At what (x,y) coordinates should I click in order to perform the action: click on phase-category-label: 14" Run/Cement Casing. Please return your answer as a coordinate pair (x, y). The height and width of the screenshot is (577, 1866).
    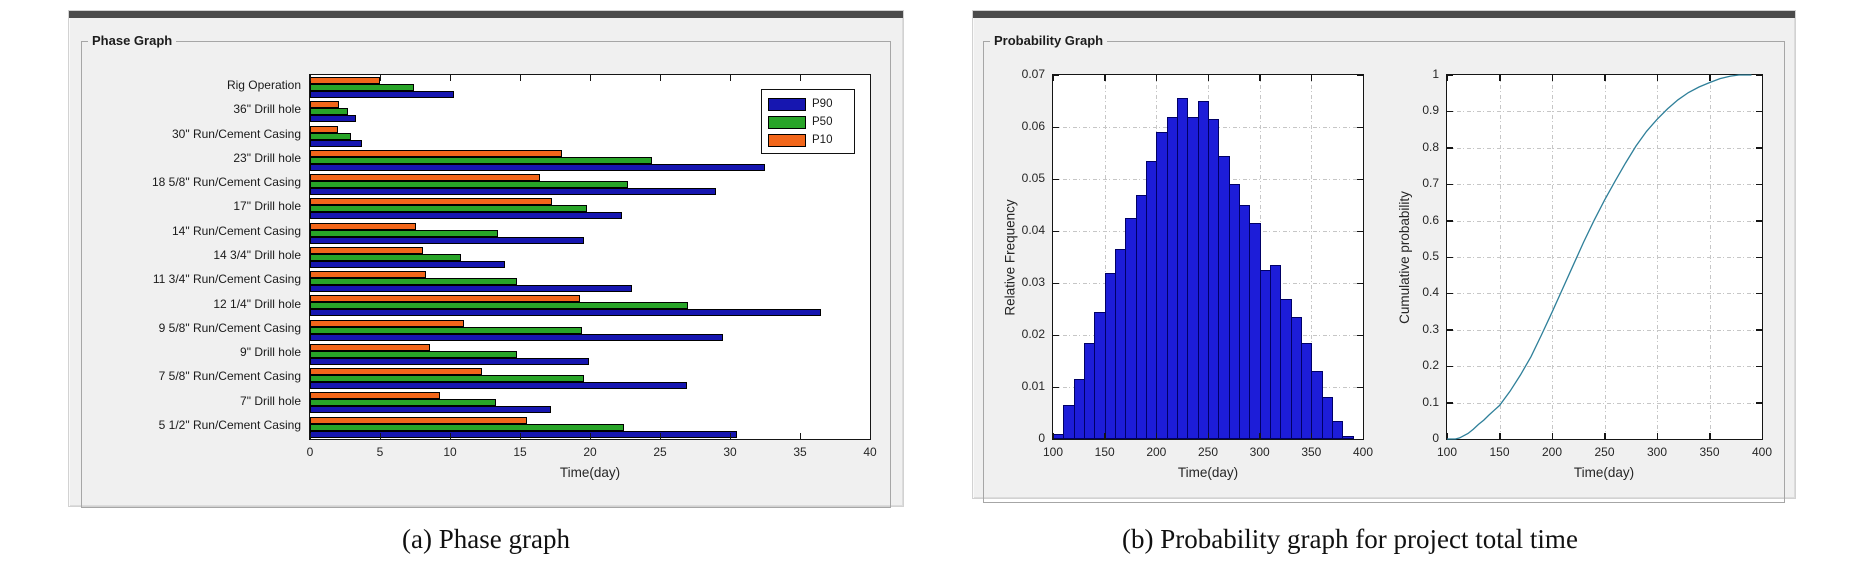
    Looking at the image, I should click on (236, 230).